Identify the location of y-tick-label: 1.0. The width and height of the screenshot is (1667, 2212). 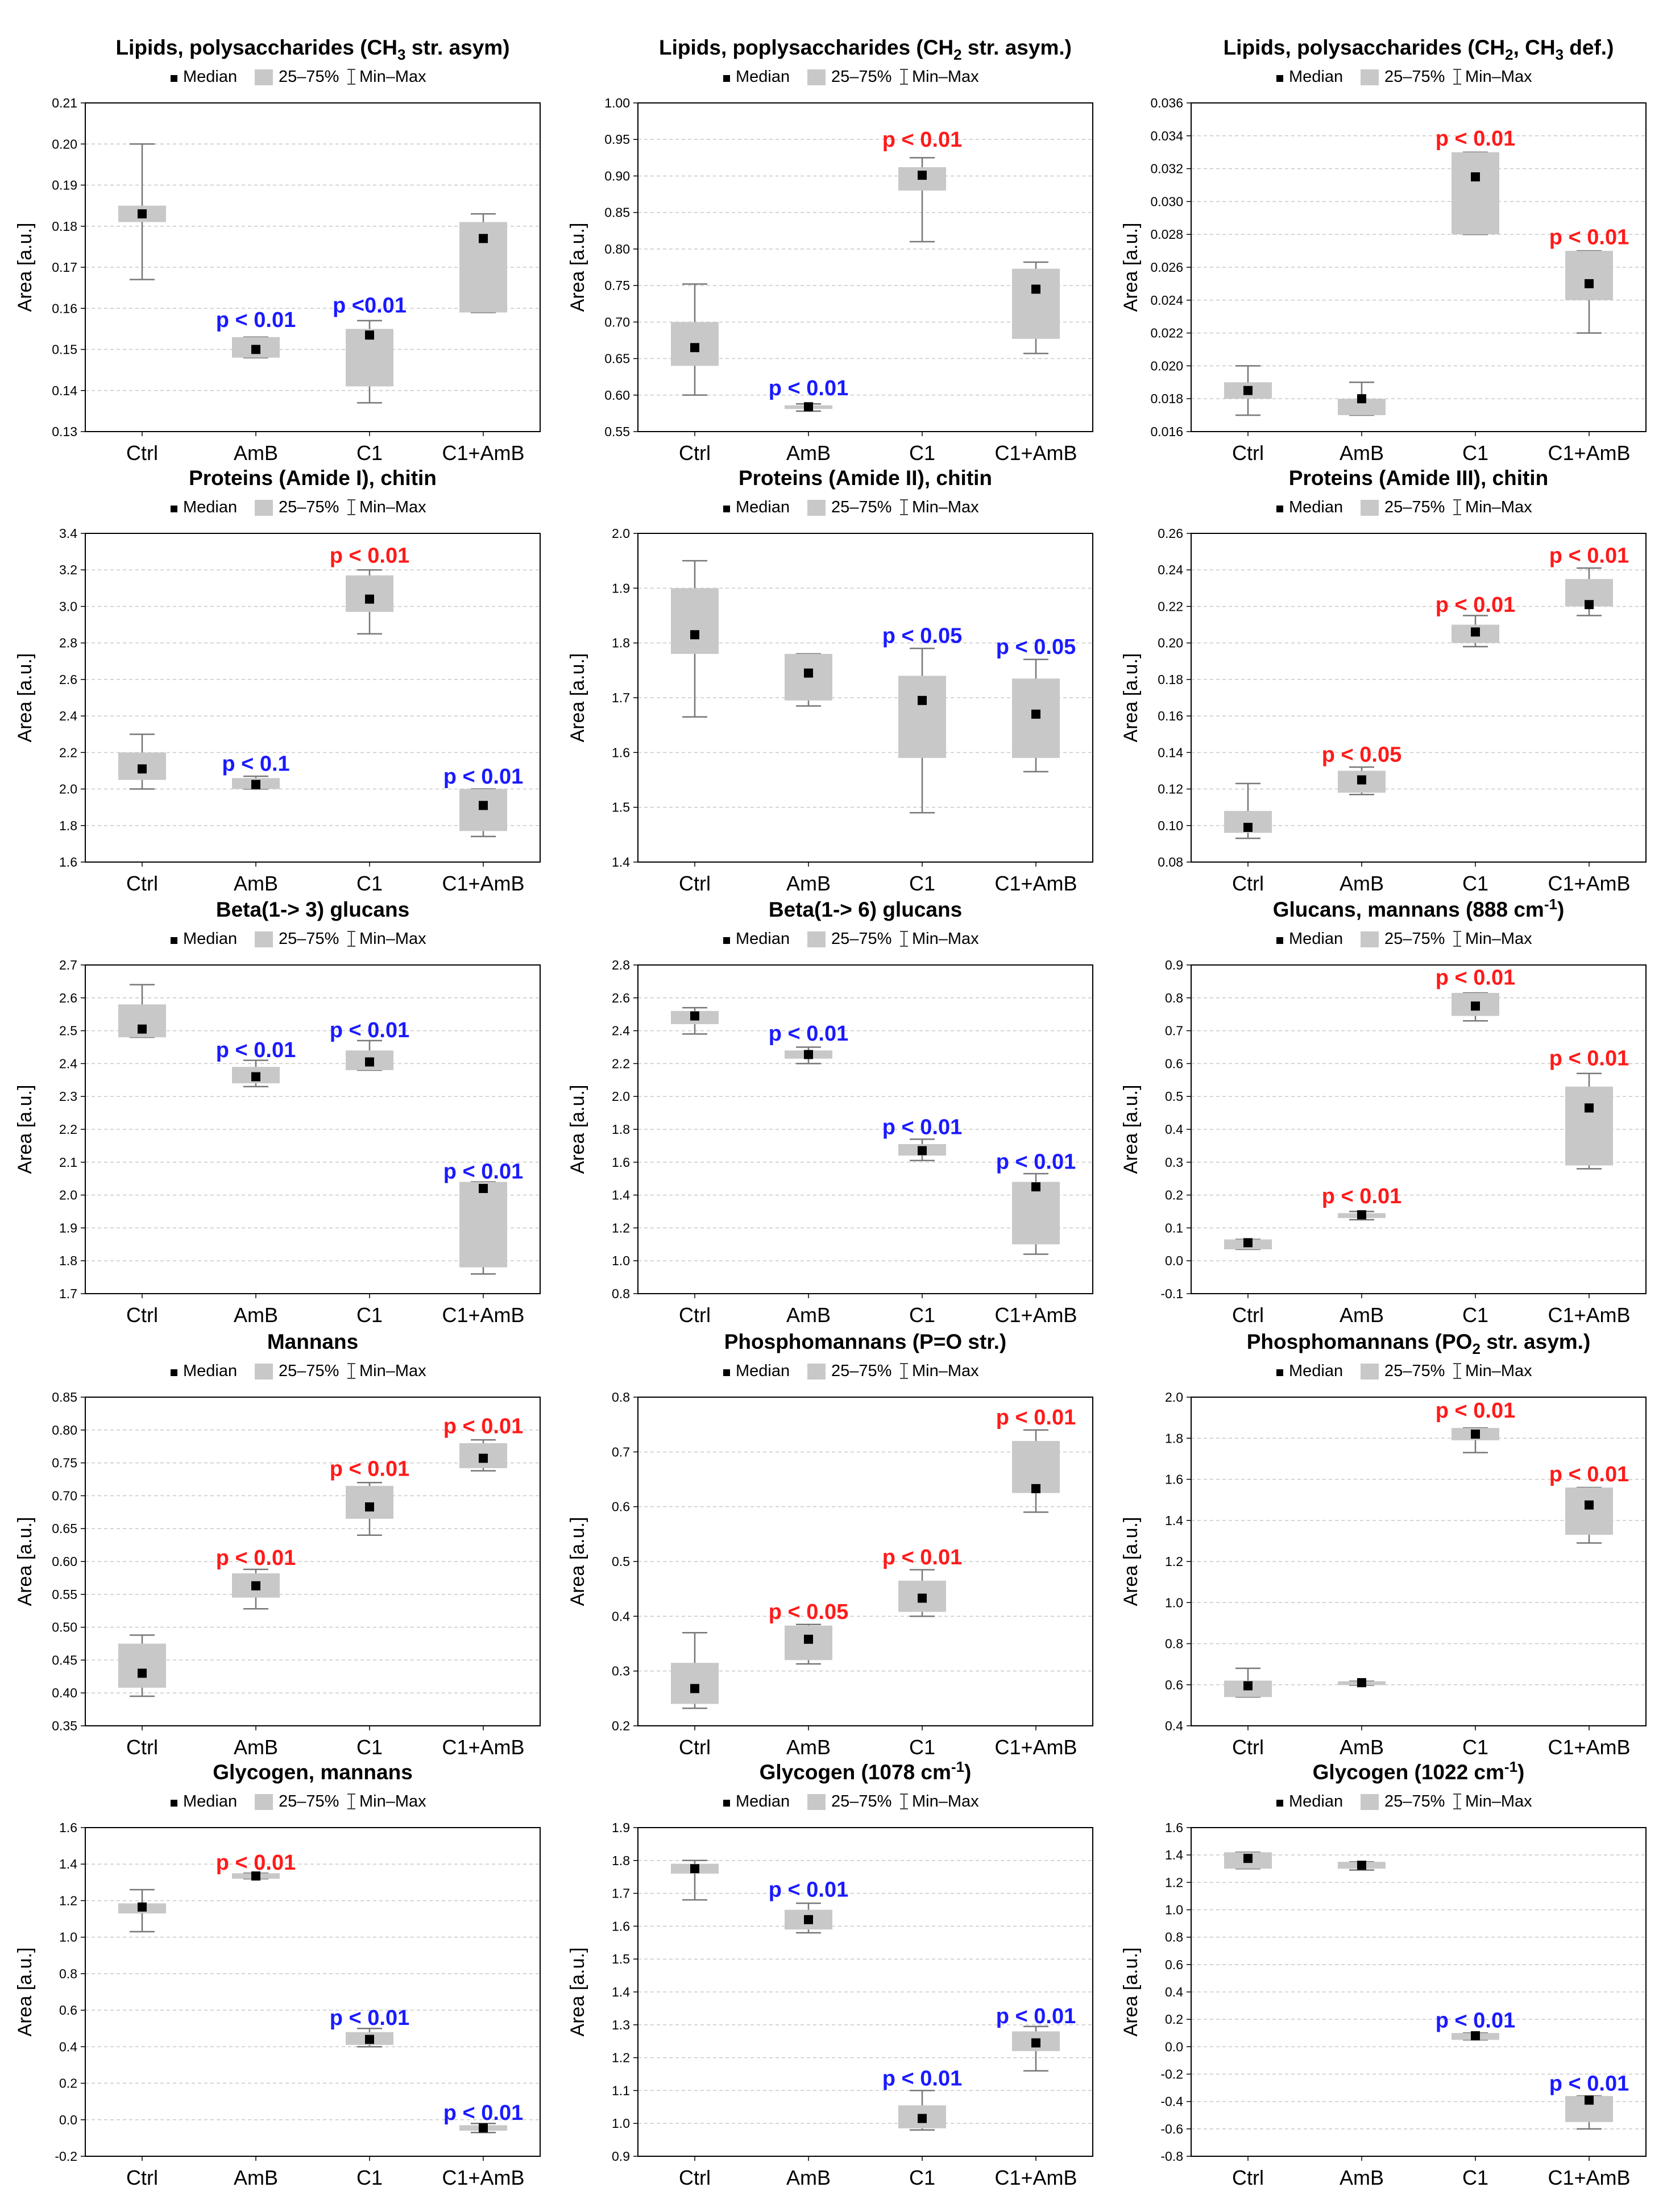
(621, 1260).